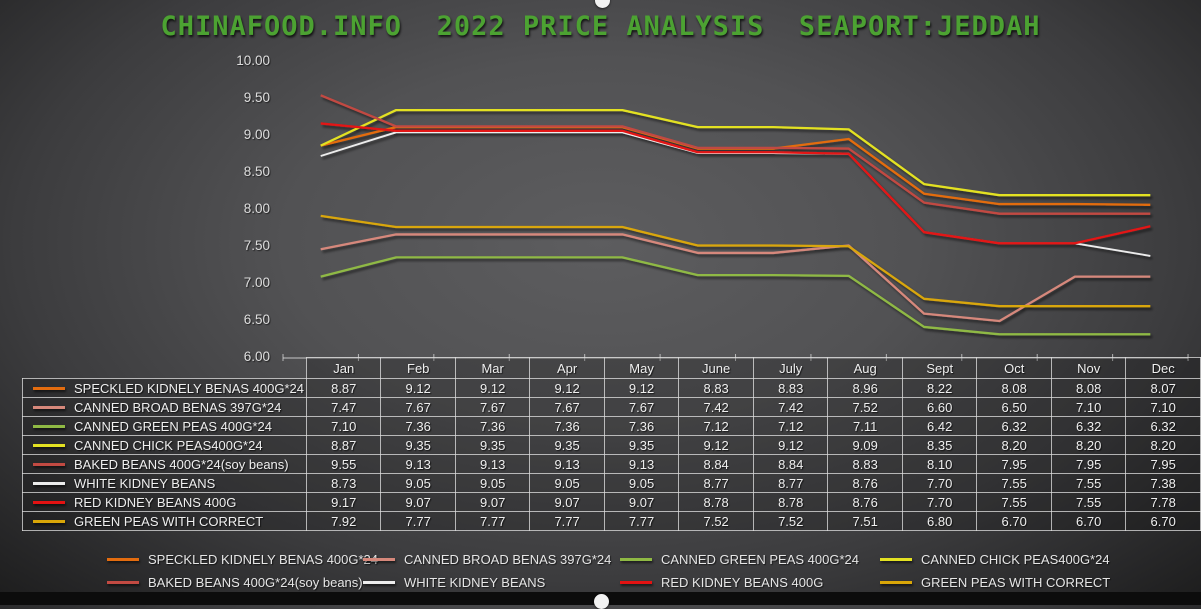  What do you see at coordinates (760, 559) in the screenshot?
I see `legend-label: CANNED GREEN PEAS 400G*24` at bounding box center [760, 559].